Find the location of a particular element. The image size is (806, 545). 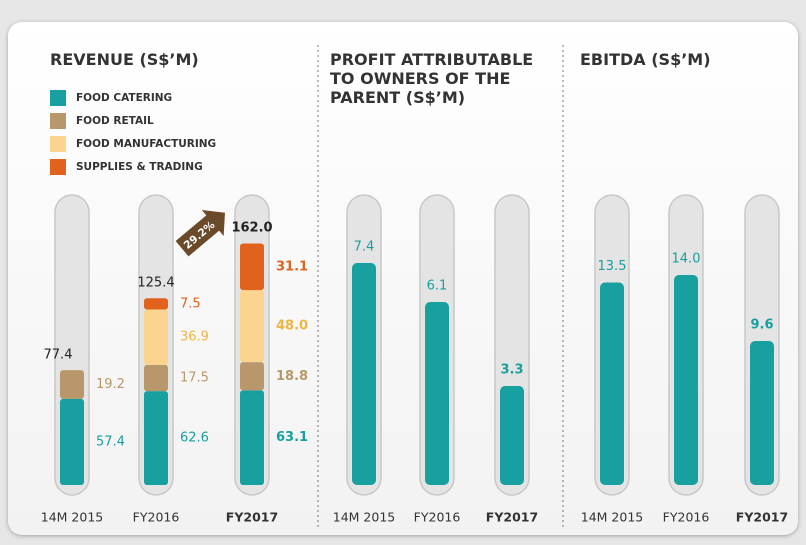

data-label: 18.8 is located at coordinates (292, 376).